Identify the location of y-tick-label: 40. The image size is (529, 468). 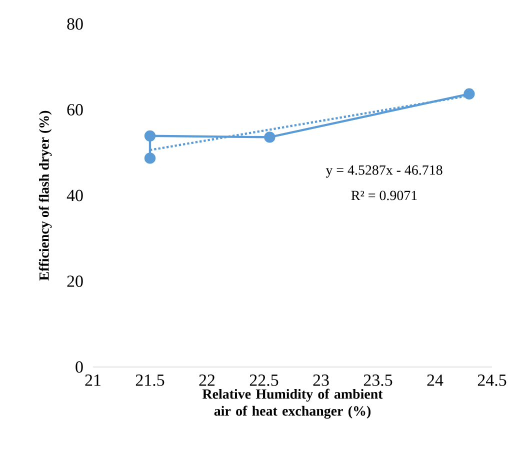
(74, 196).